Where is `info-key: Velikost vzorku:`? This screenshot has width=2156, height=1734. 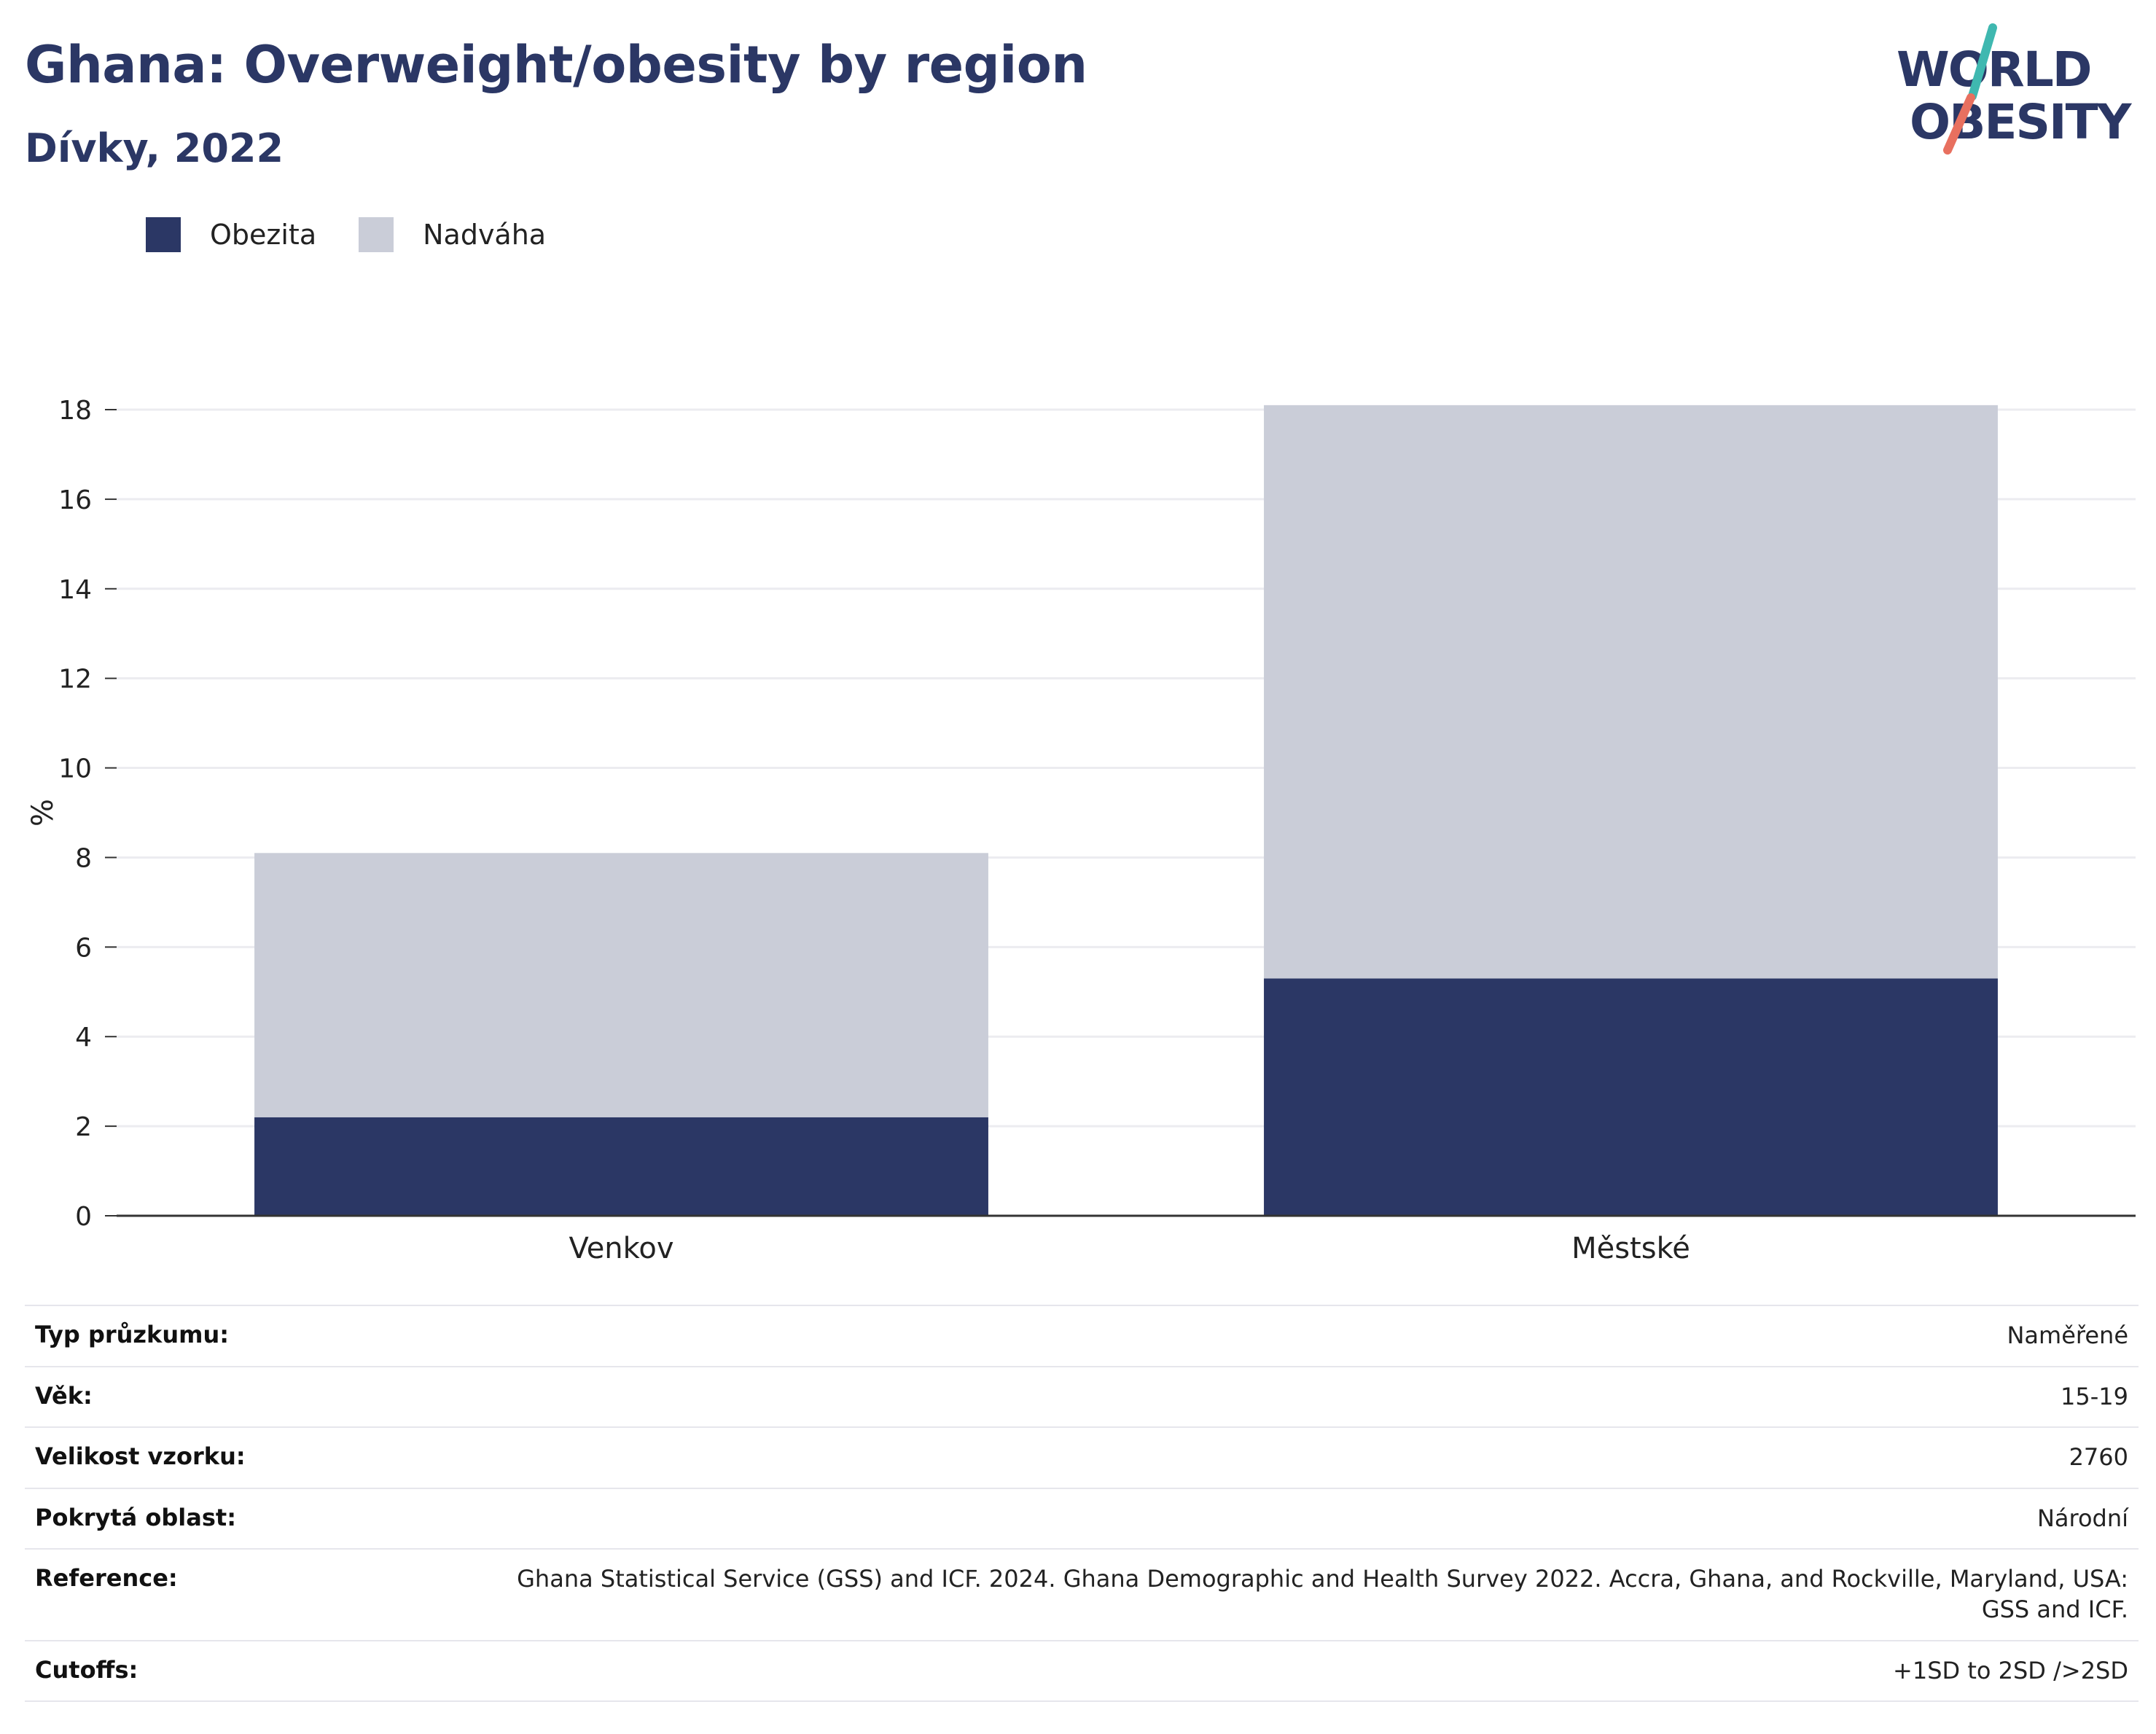
info-key: Velikost vzorku: is located at coordinates (254, 1457).